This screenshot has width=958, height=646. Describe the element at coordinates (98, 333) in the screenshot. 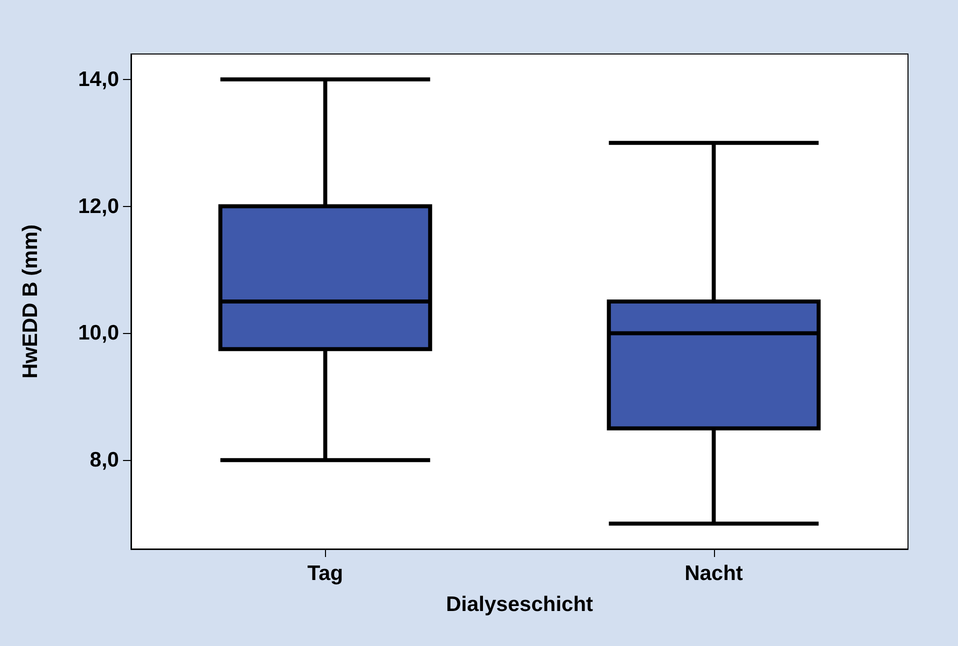

I see `y-tick-label: 10,0` at that location.